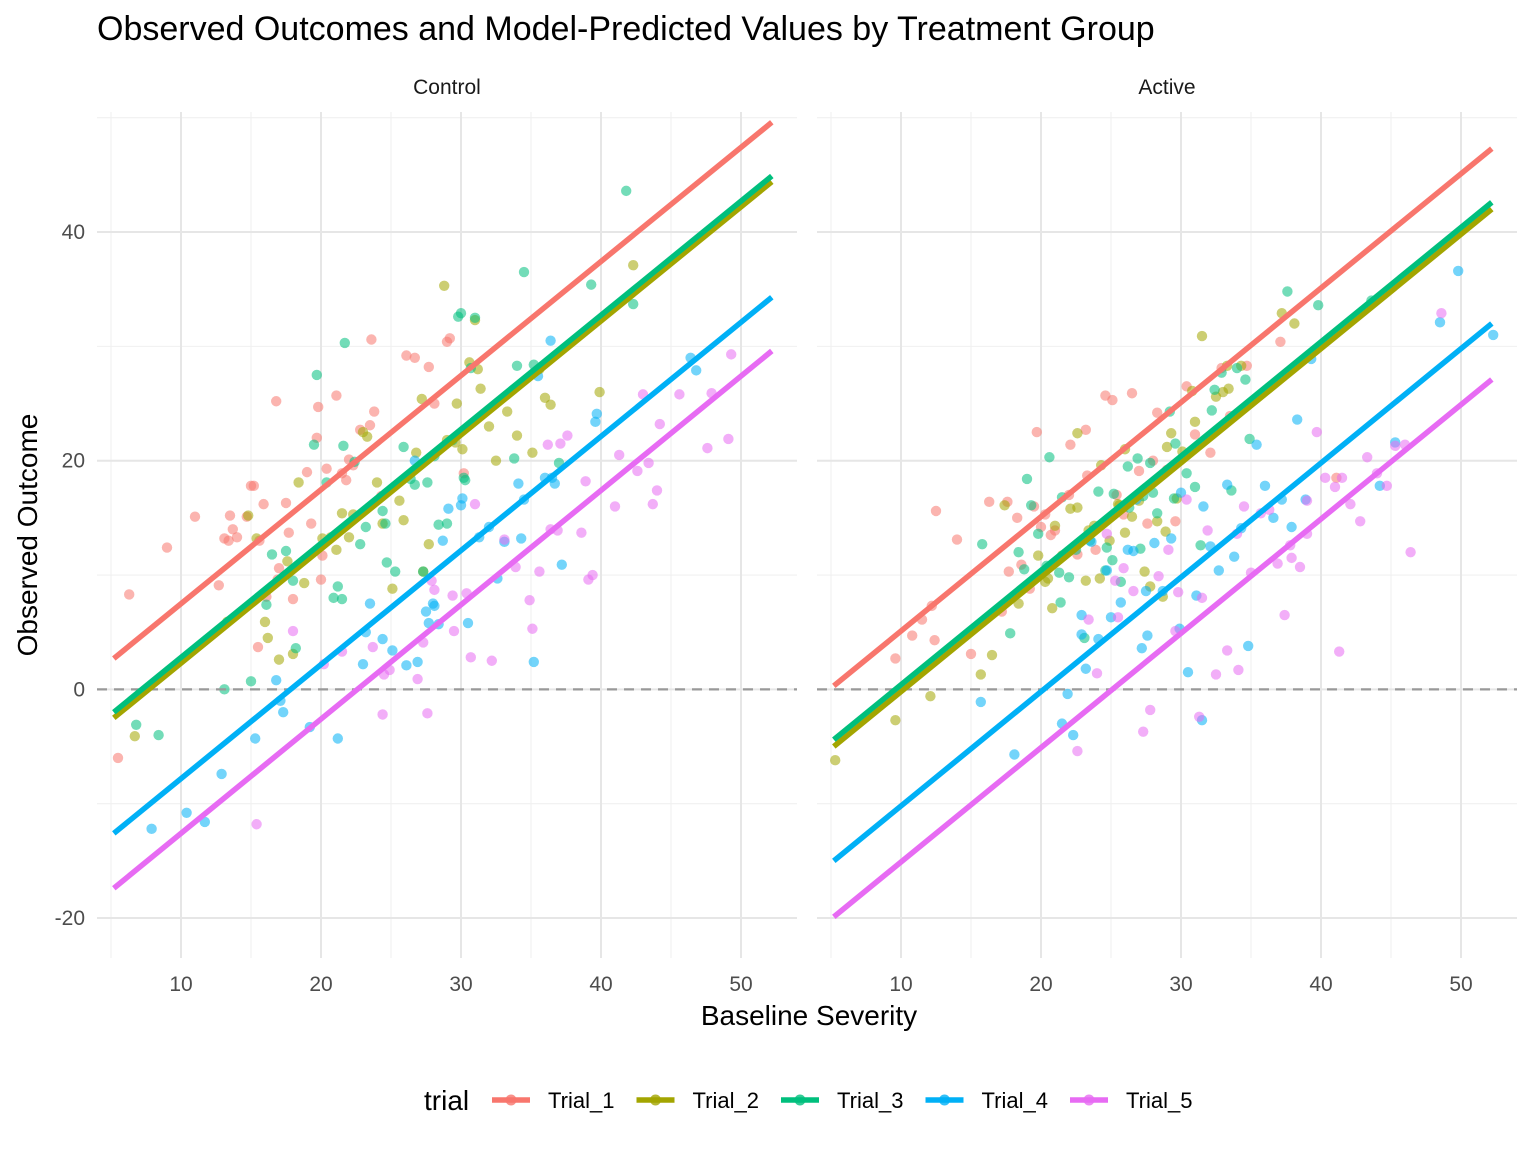 The height and width of the screenshot is (1152, 1536). I want to click on legend-item-trial_5: Trial_5, so click(1131, 1100).